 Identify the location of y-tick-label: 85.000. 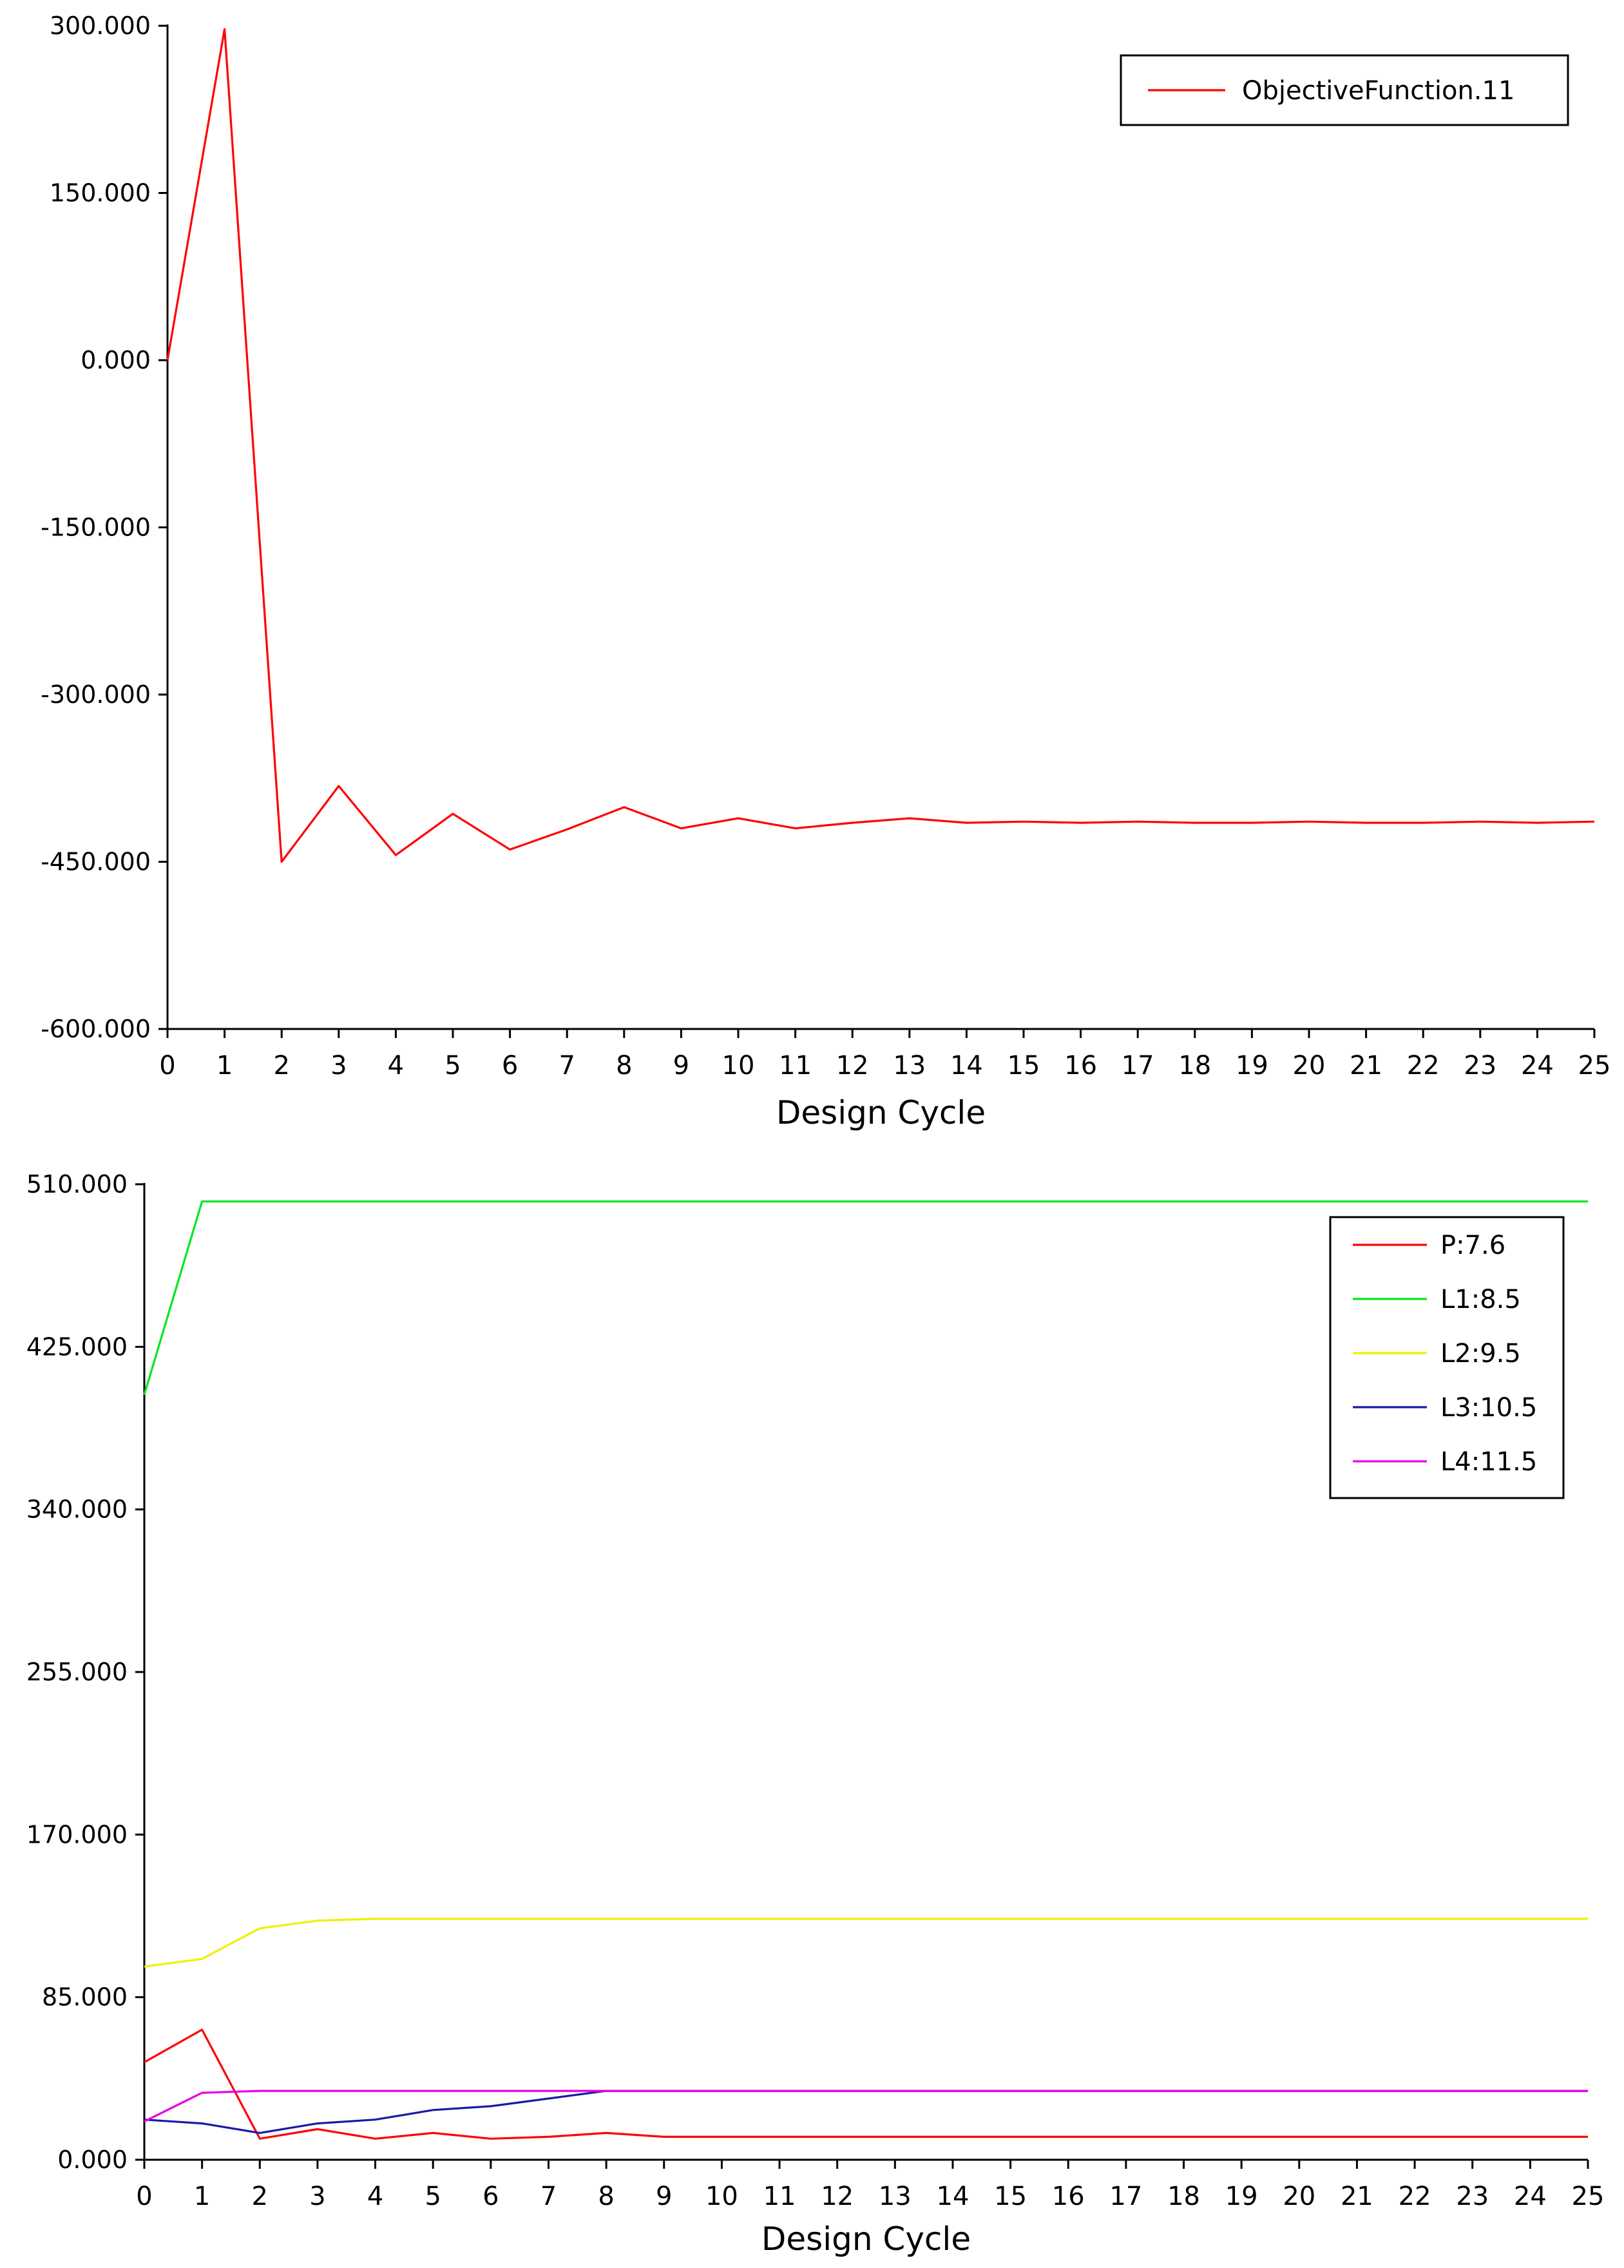
(85, 1997).